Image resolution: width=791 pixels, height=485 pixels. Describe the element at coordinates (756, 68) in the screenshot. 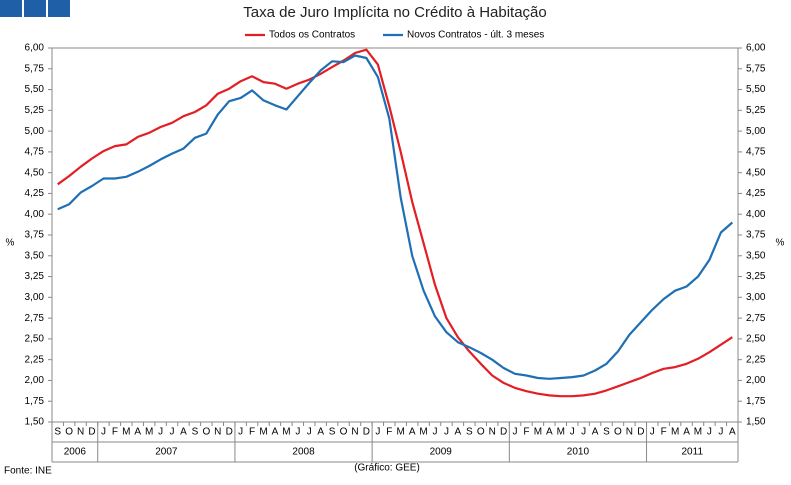

I see `y2-tick-label: 5,75` at that location.